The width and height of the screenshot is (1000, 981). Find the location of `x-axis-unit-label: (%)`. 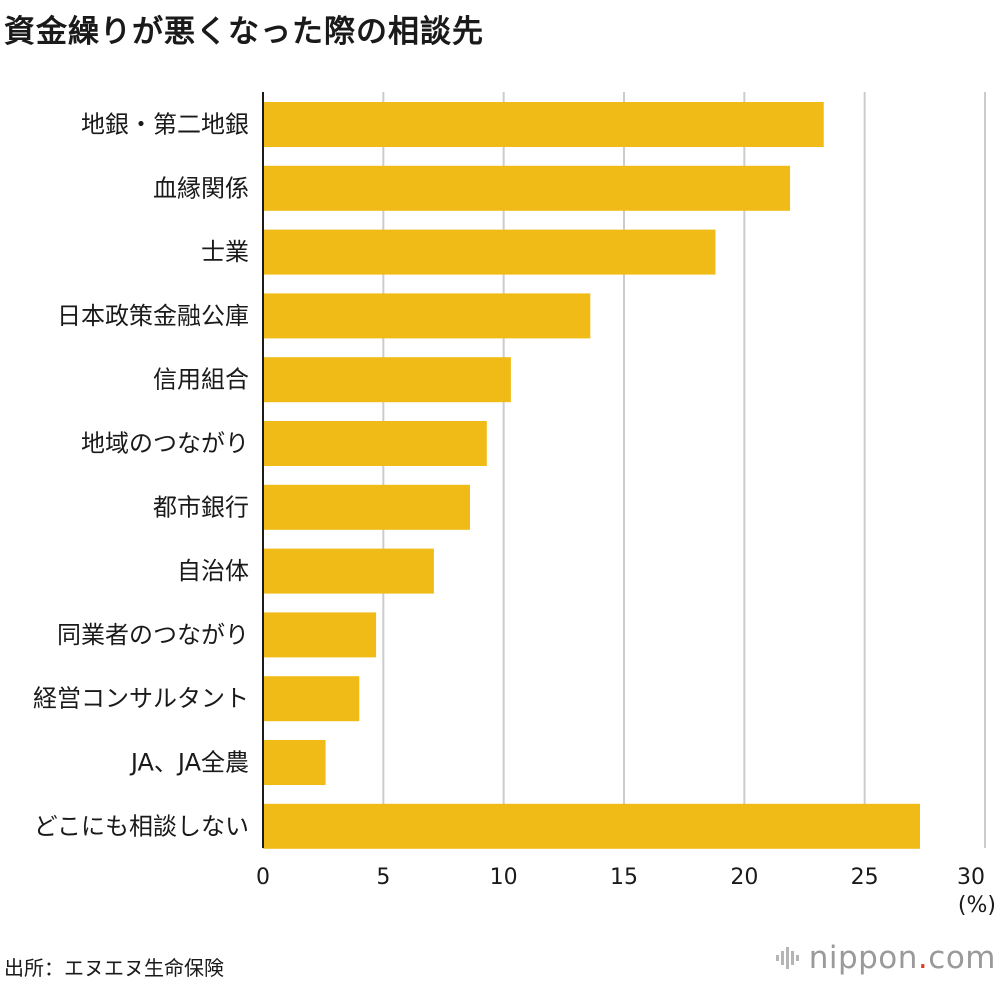

x-axis-unit-label: (%) is located at coordinates (977, 905).